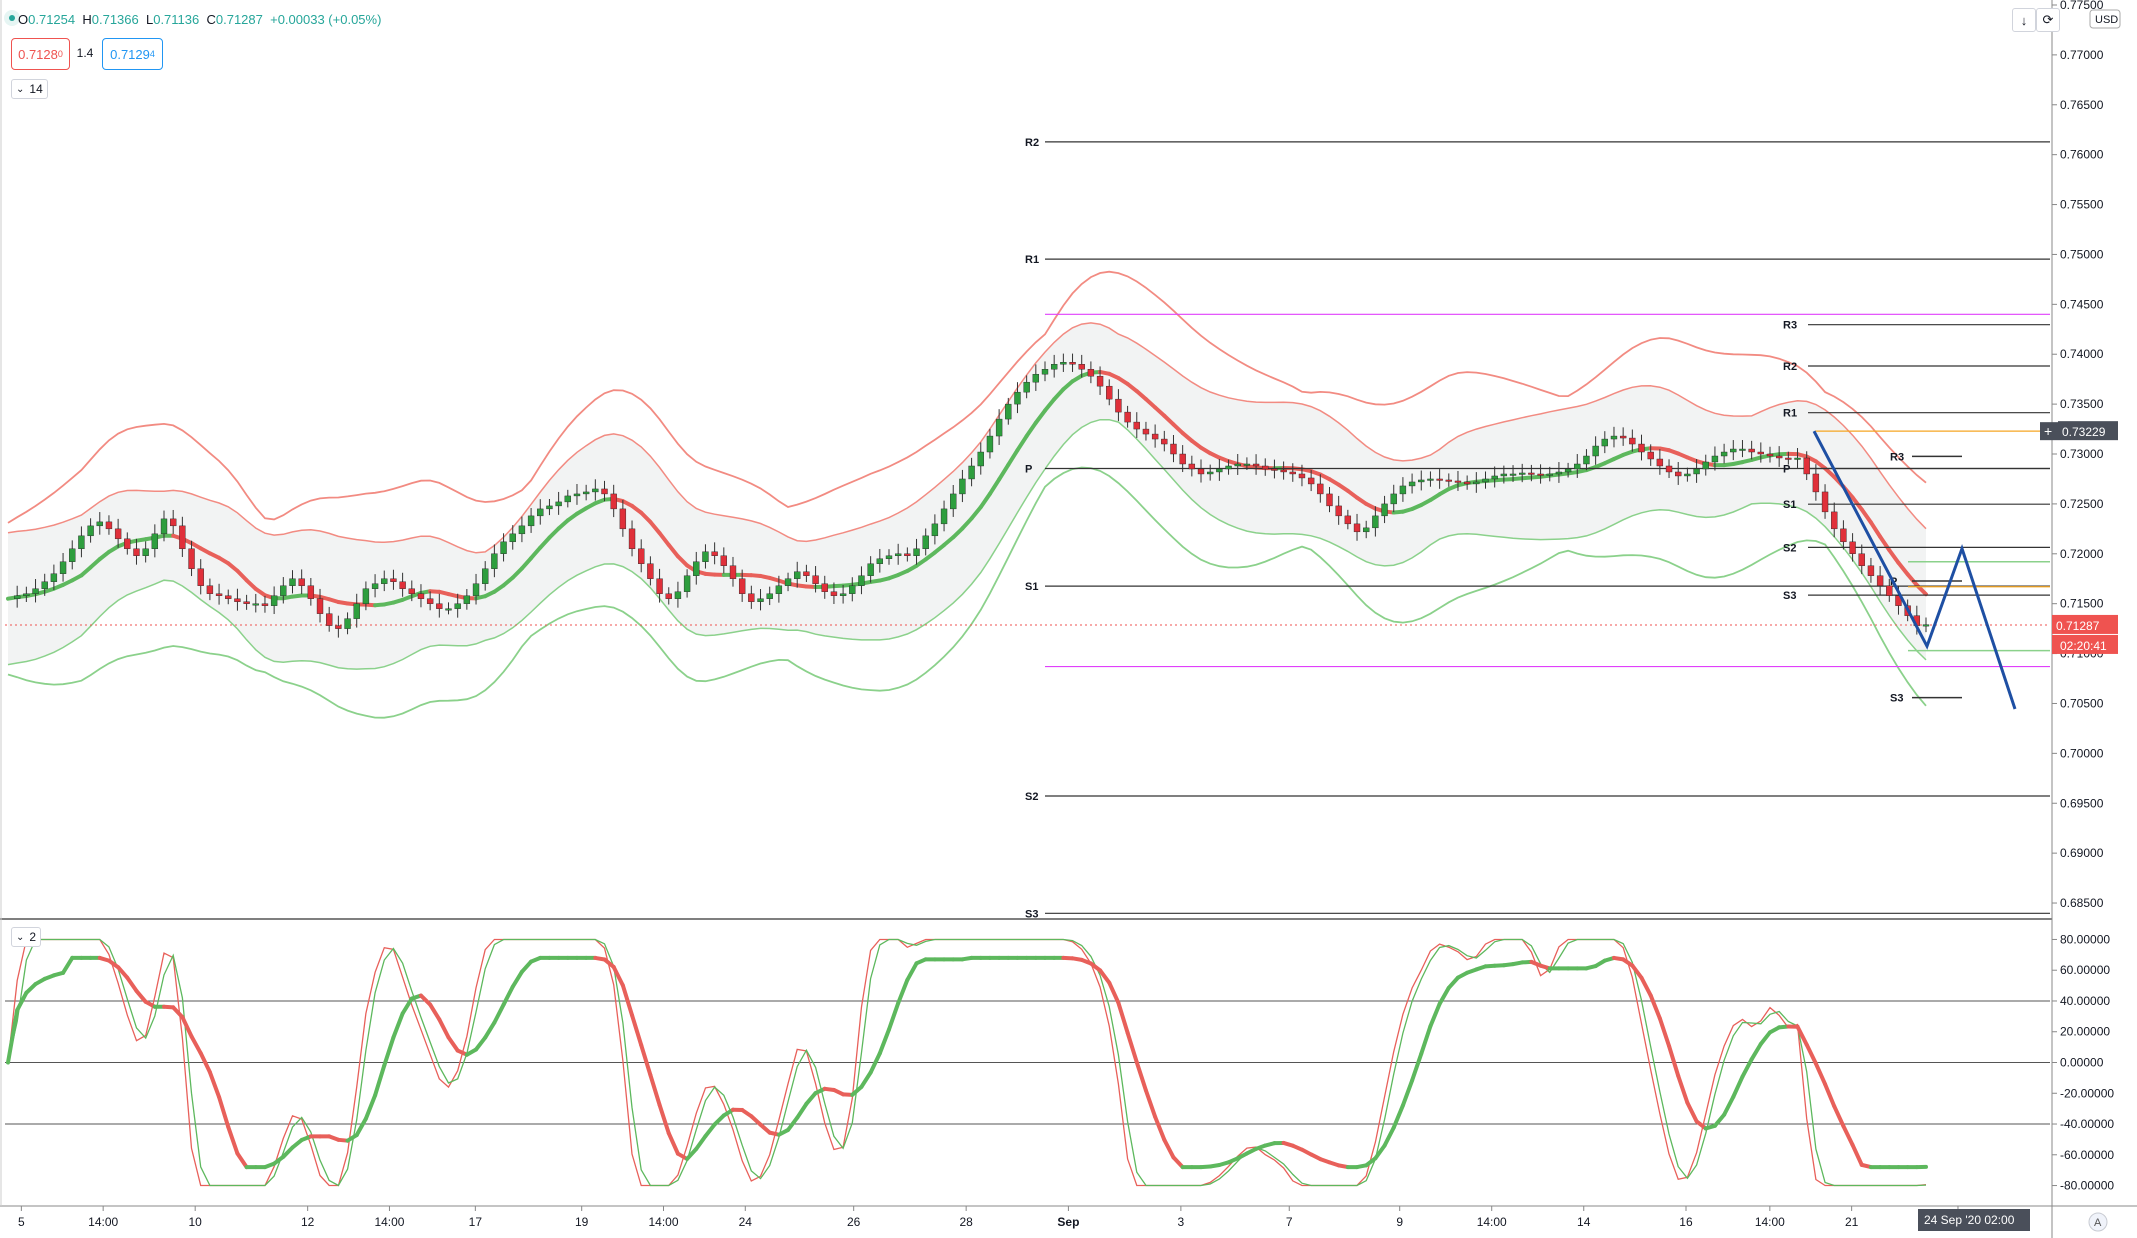 This screenshot has width=2137, height=1238. Describe the element at coordinates (1031, 587) in the screenshot. I see `pivot-label: S1` at that location.